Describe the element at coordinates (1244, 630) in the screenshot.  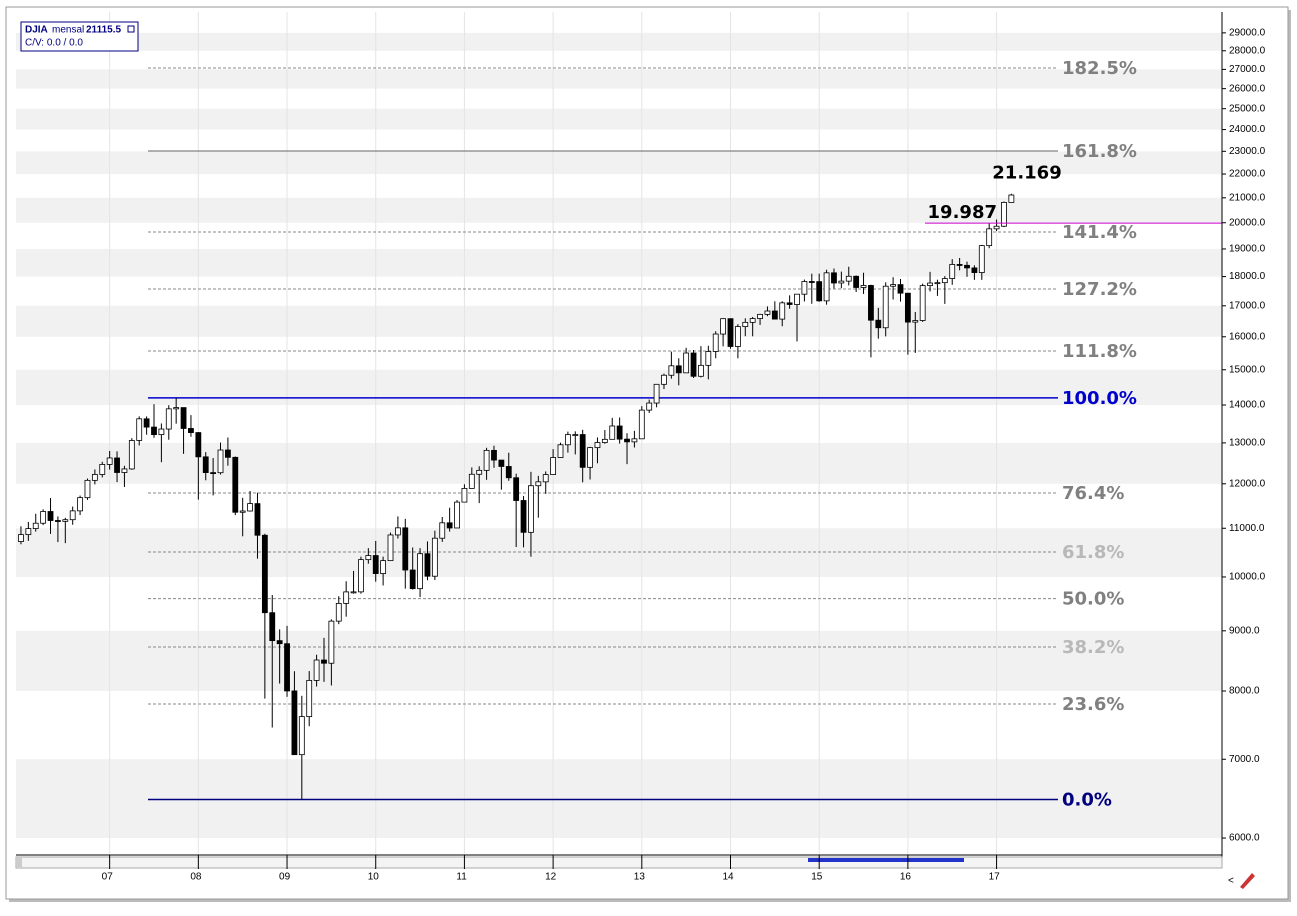
I see `y-tick-label: 9000.0` at that location.